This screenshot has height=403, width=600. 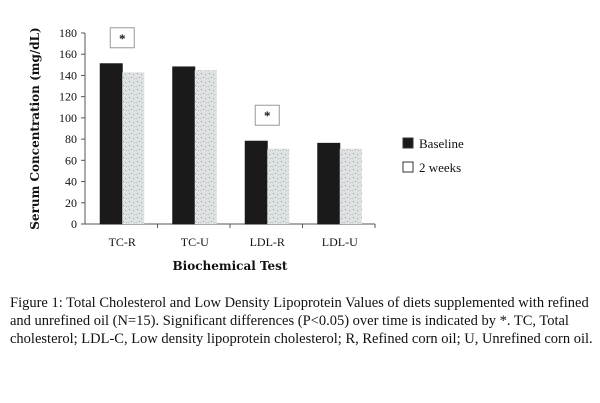 What do you see at coordinates (74, 224) in the screenshot?
I see `y-tick-label: 0` at bounding box center [74, 224].